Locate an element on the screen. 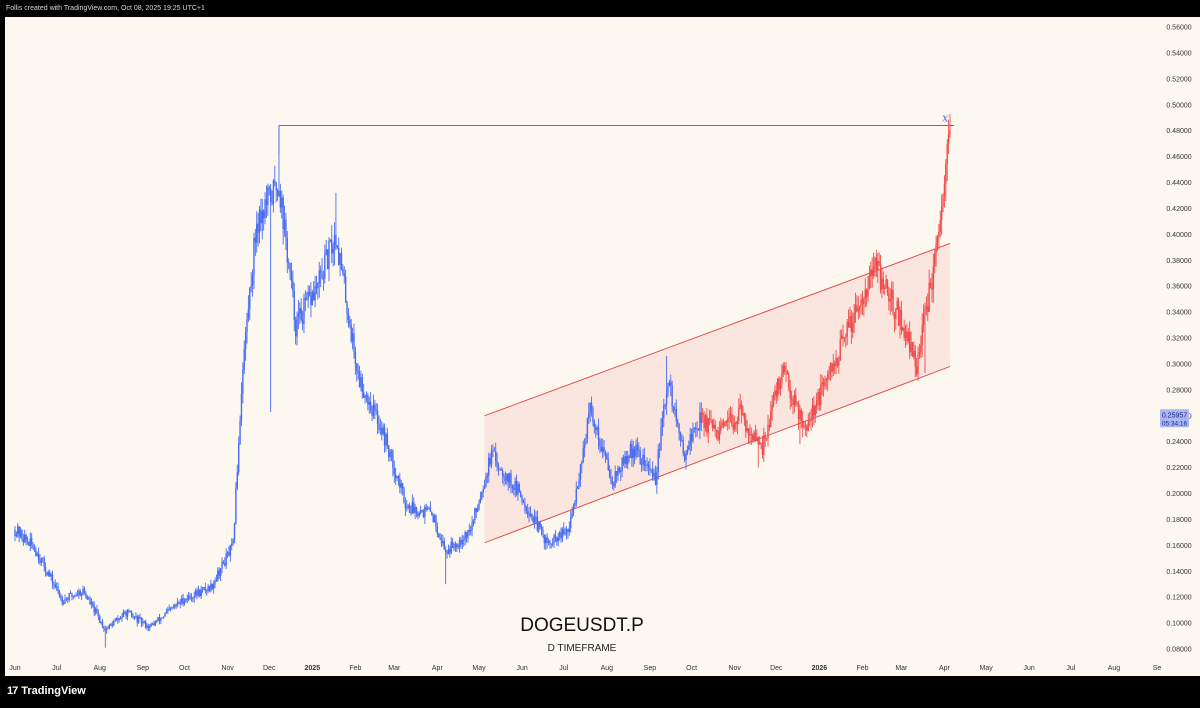  price-axis is located at coordinates (1180, 346).